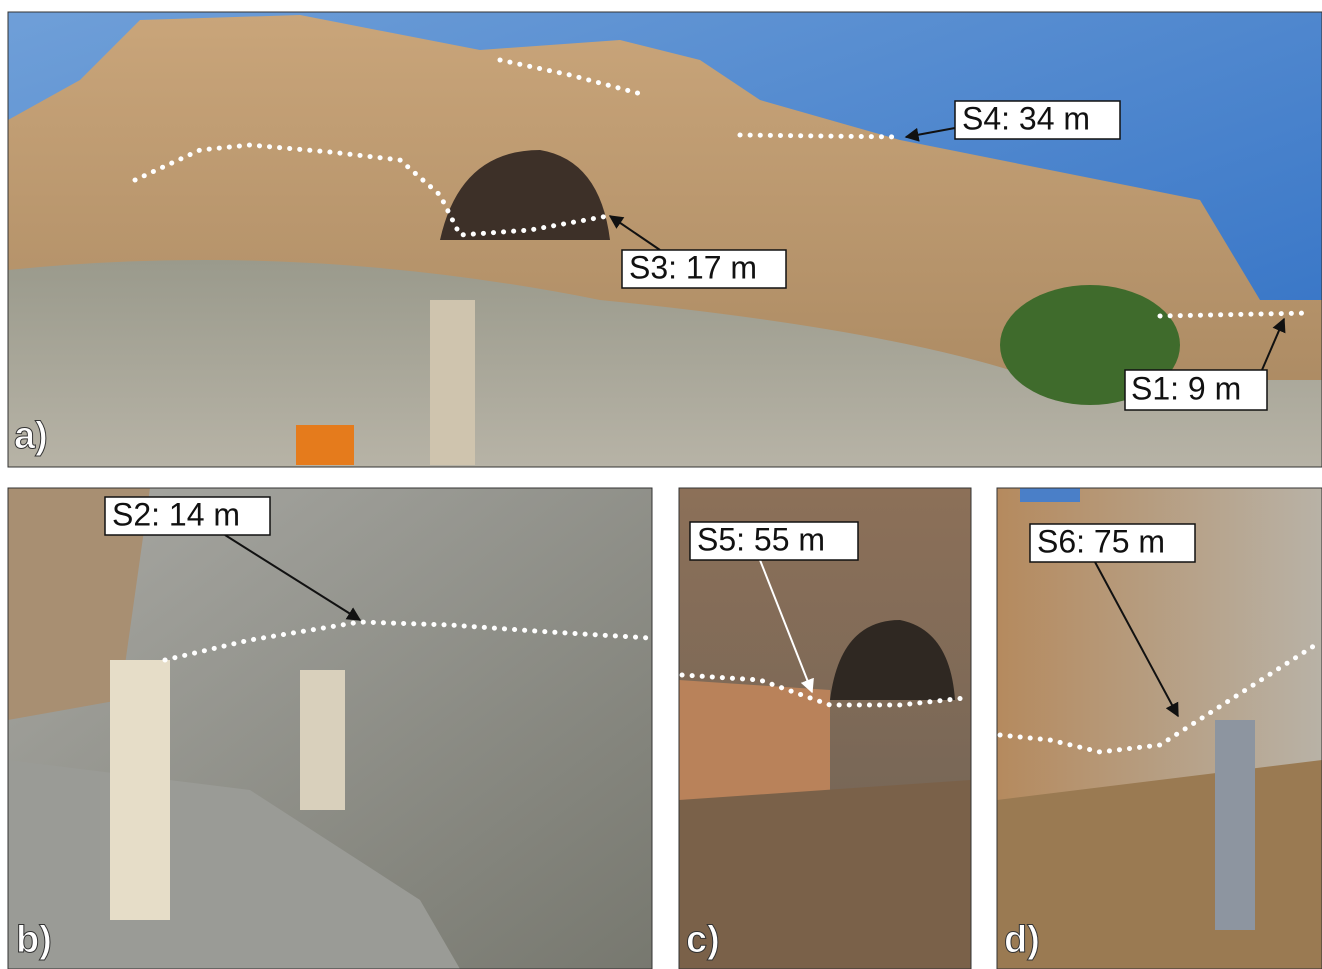  What do you see at coordinates (34, 940) in the screenshot?
I see `panel-label: b)` at bounding box center [34, 940].